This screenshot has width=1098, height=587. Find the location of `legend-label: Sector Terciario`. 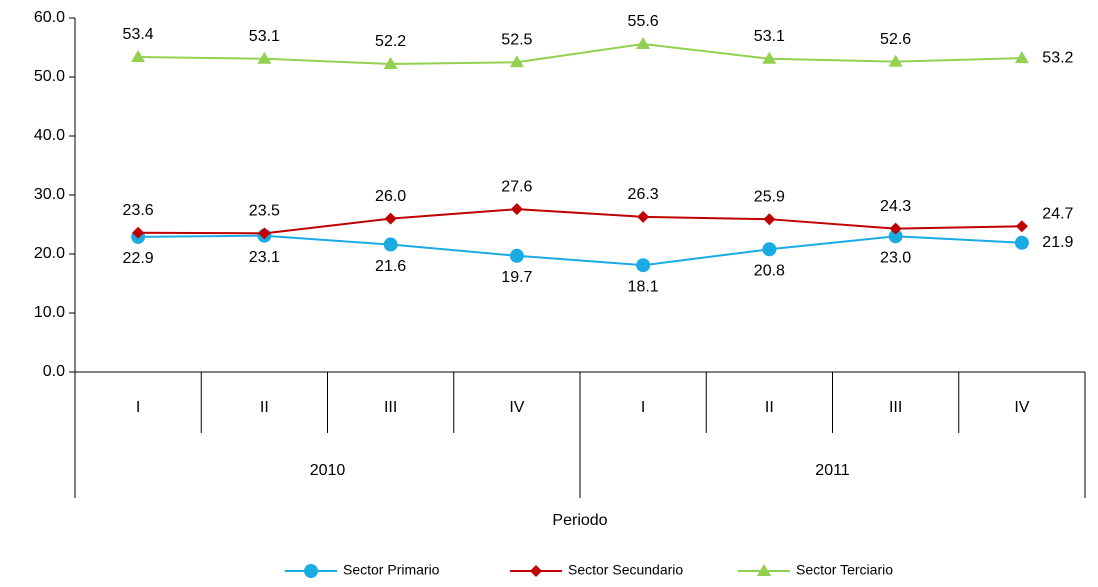

legend-label: Sector Terciario is located at coordinates (844, 570).